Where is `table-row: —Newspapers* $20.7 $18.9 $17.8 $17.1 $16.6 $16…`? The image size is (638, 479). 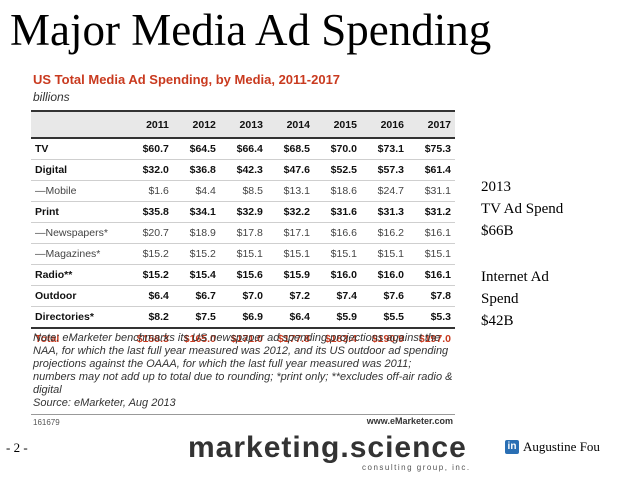 table-row: —Newspapers* $20.7 $18.9 $17.8 $17.1 $16.6 $16… is located at coordinates (243, 233).